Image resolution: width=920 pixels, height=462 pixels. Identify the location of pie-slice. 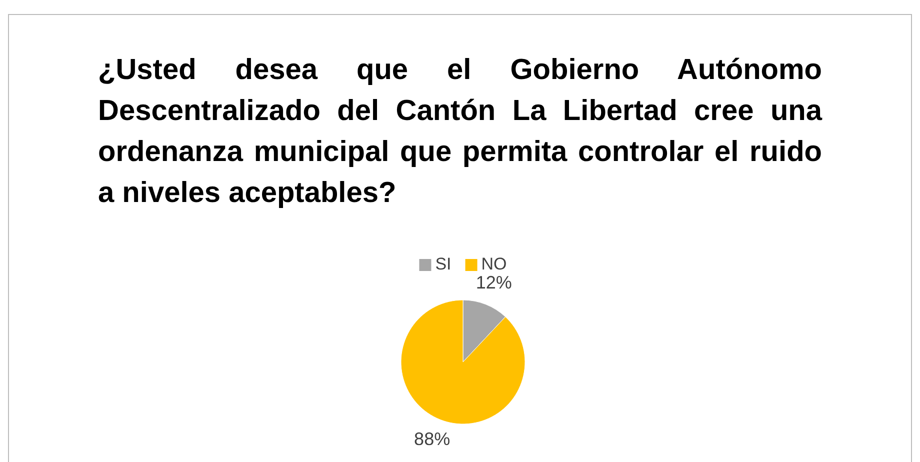
(463, 362).